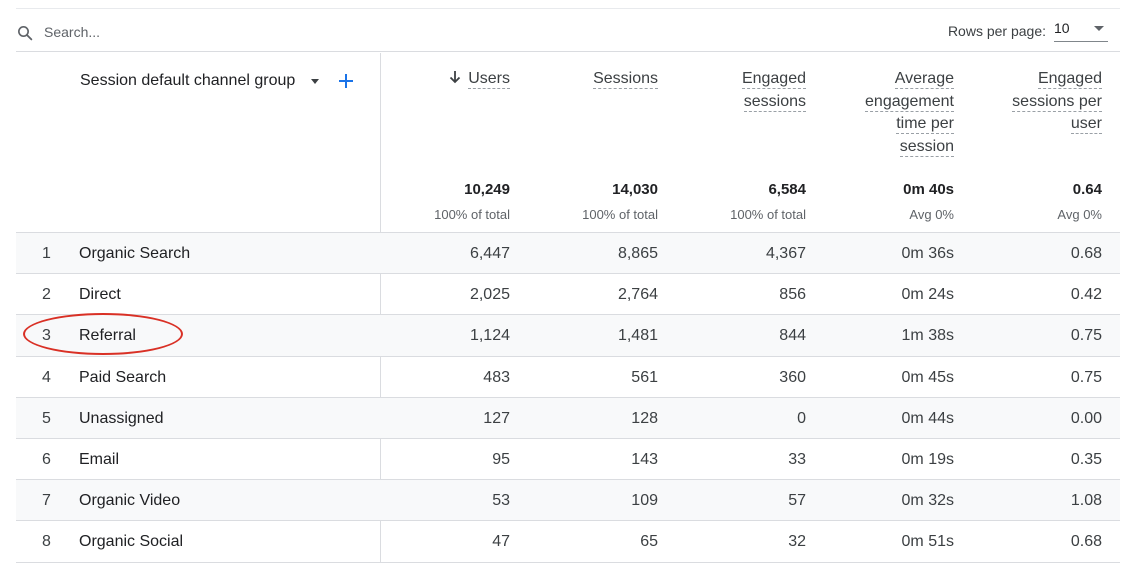 This screenshot has height=568, width=1124. What do you see at coordinates (25, 33) in the screenshot?
I see `search-icon` at bounding box center [25, 33].